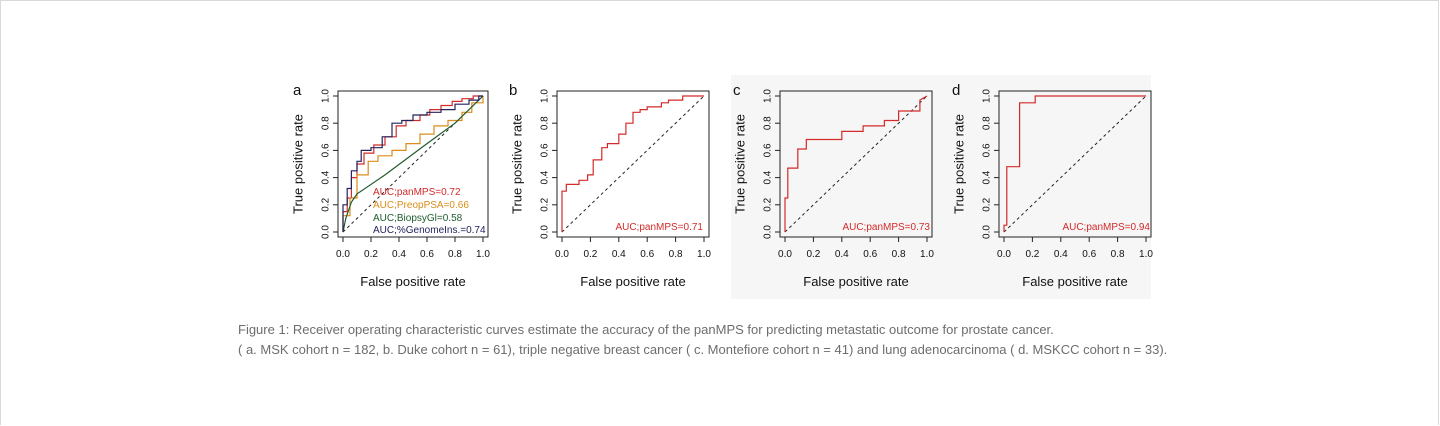 This screenshot has height=426, width=1440. What do you see at coordinates (886, 227) in the screenshot?
I see `legend-entry: AUC;panMPS=0.73` at bounding box center [886, 227].